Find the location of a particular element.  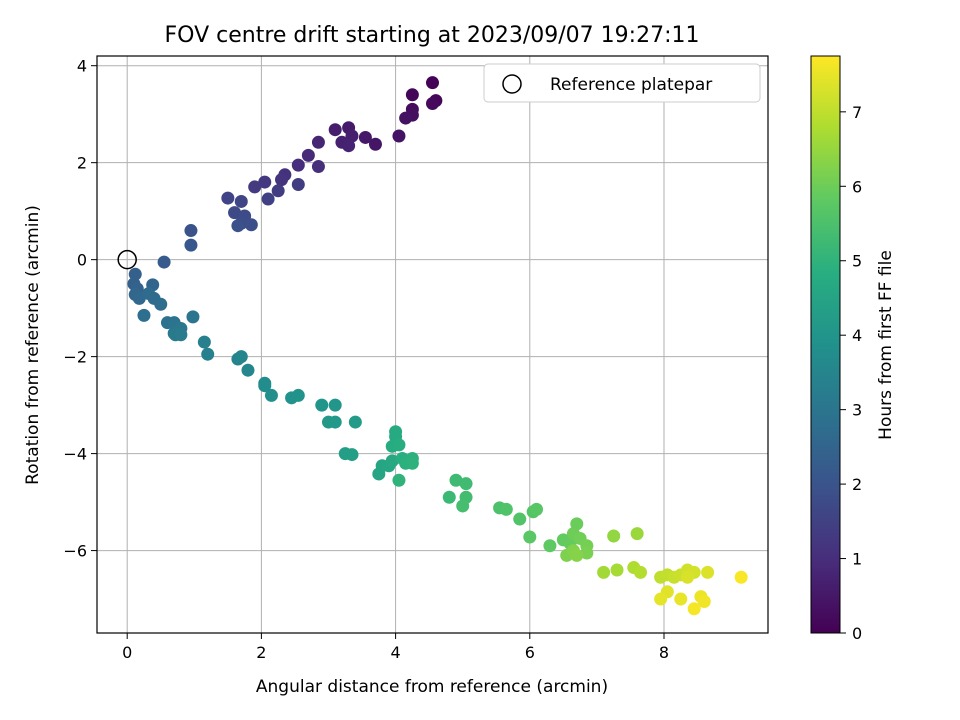

colorbar-tick-label: 0 is located at coordinates (857, 633).